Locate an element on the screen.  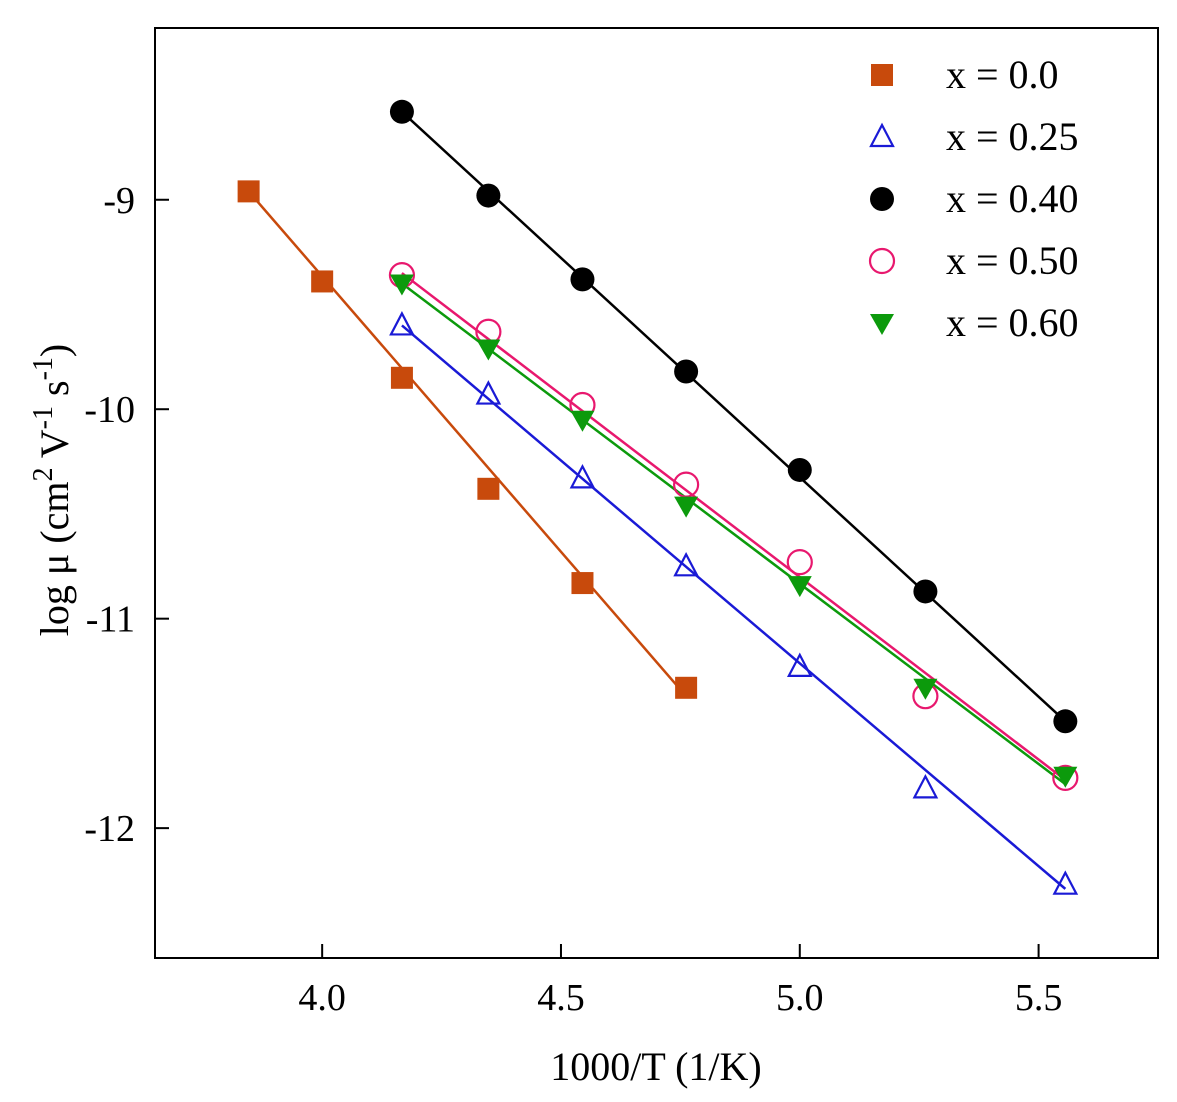
y-axis-title-mid2: s is located at coordinates (54, 393).